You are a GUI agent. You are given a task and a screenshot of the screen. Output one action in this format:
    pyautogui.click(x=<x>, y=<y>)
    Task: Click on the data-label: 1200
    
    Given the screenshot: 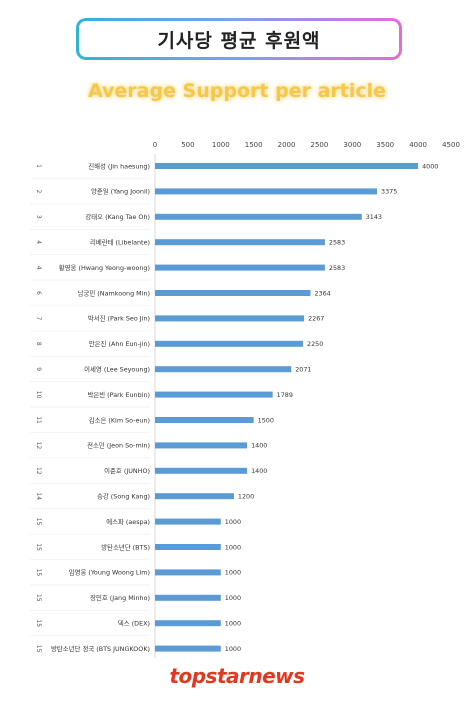 What is the action you would take?
    pyautogui.click(x=246, y=497)
    